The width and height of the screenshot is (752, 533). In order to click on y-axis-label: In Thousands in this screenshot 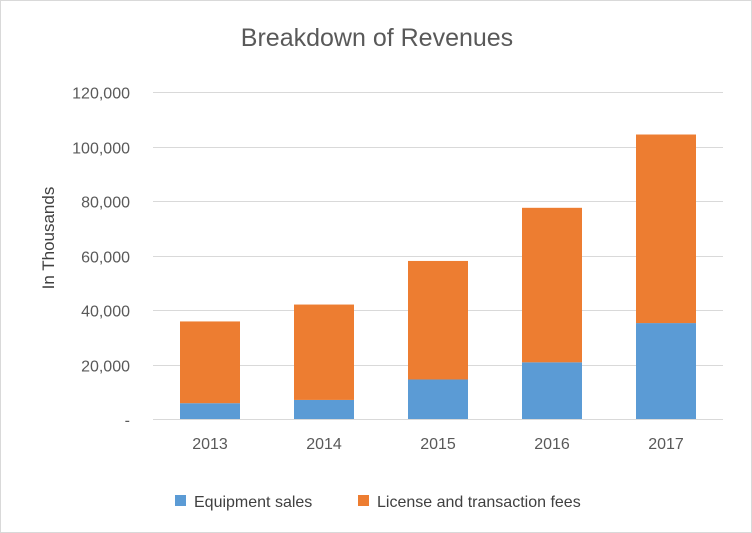, I will do `click(48, 238)`.